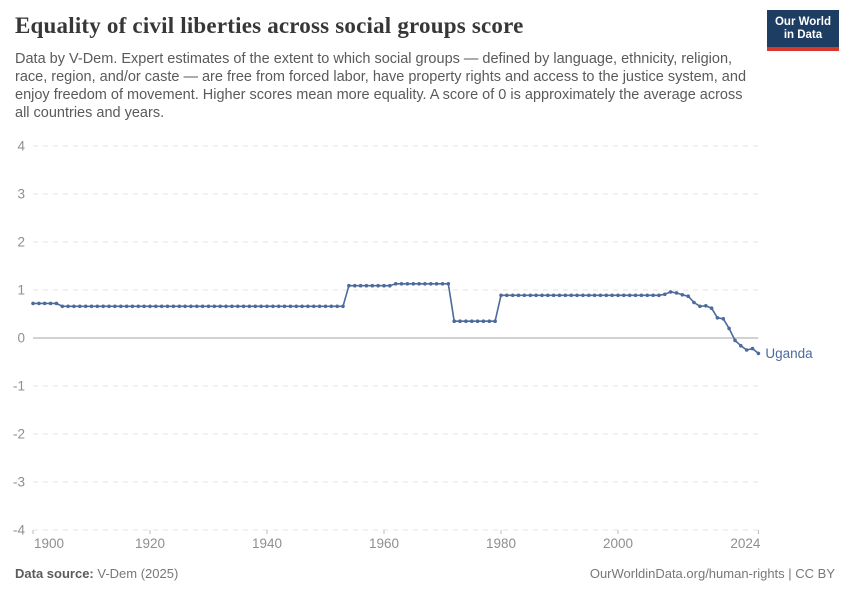 This screenshot has height=600, width=850. Describe the element at coordinates (789, 353) in the screenshot. I see `series-label-uganda: Uganda` at that location.